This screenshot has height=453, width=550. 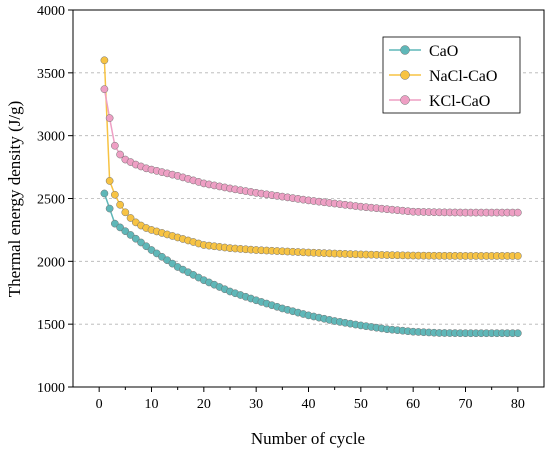 I want to click on y-tick-label: 2000, so click(x=51, y=262).